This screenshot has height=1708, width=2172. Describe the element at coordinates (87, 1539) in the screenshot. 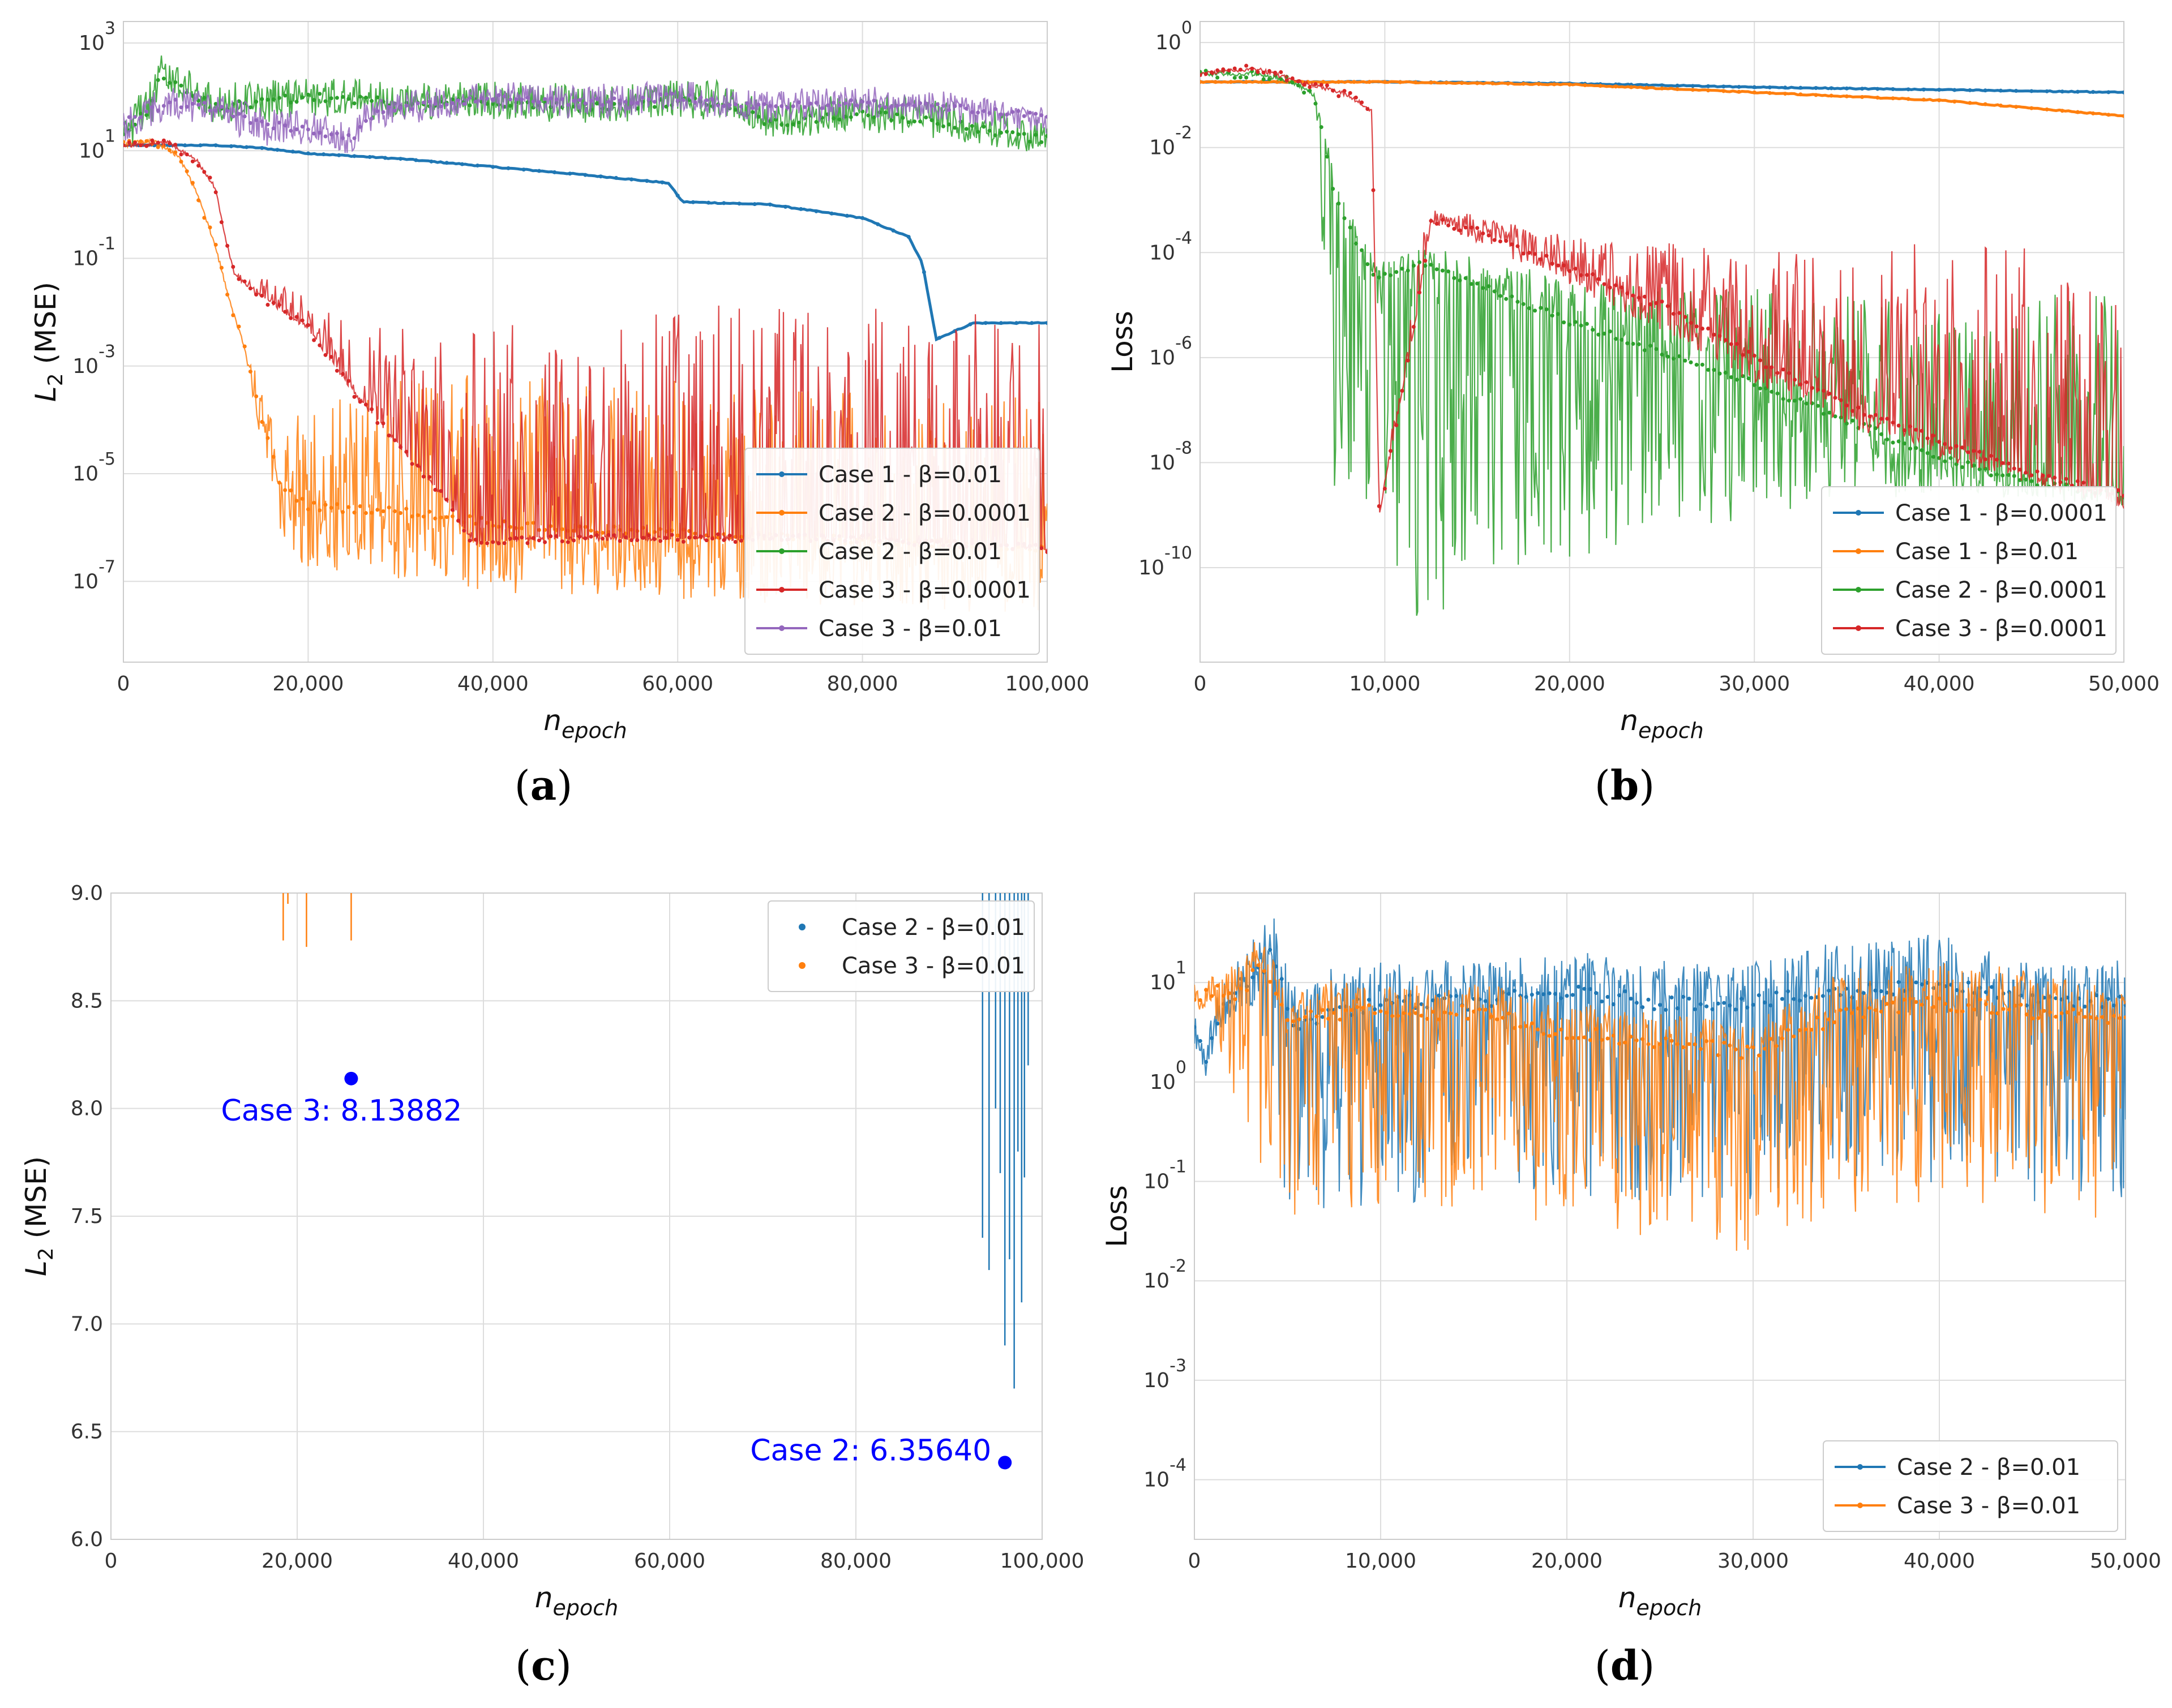

I see `y-tick-label: 6.0` at that location.